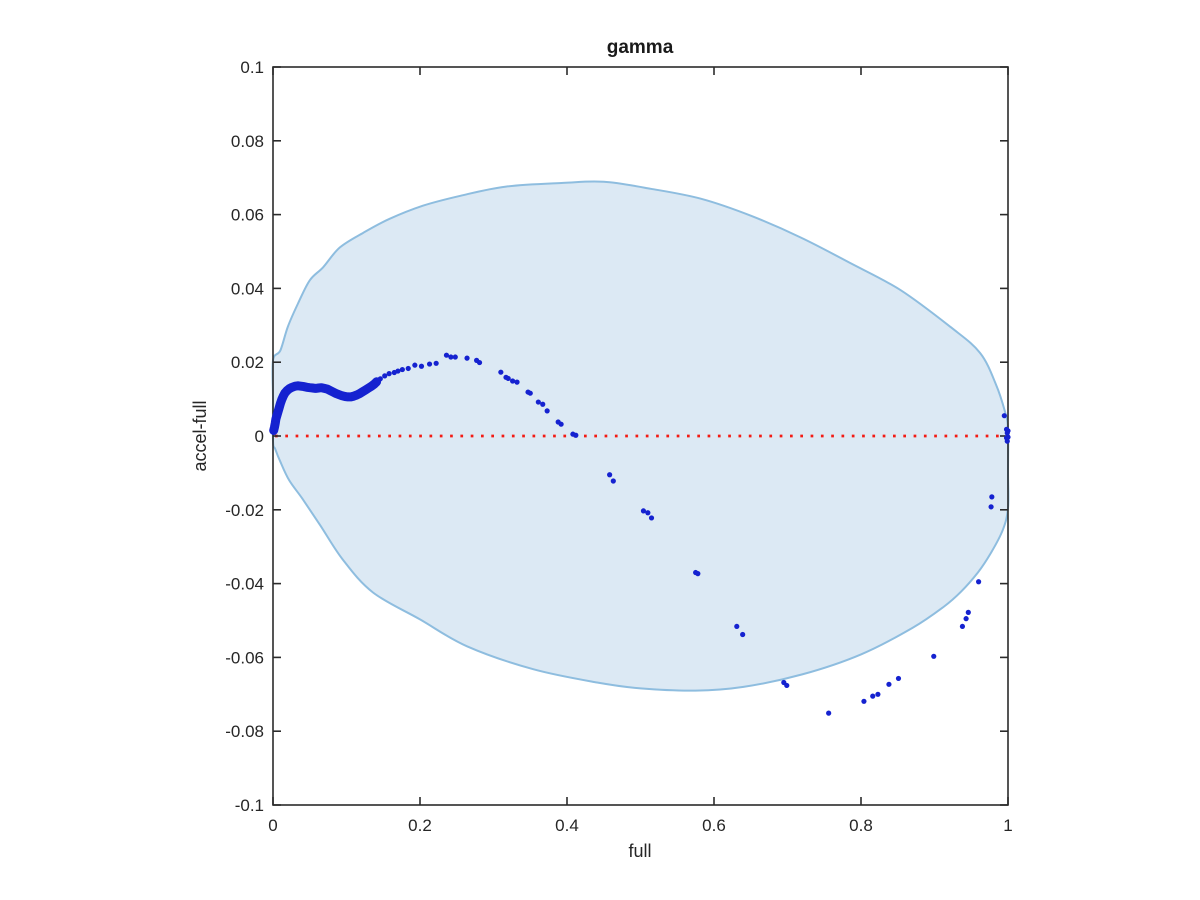  Describe the element at coordinates (714, 825) in the screenshot. I see `x-tick-label: 0.6` at that location.